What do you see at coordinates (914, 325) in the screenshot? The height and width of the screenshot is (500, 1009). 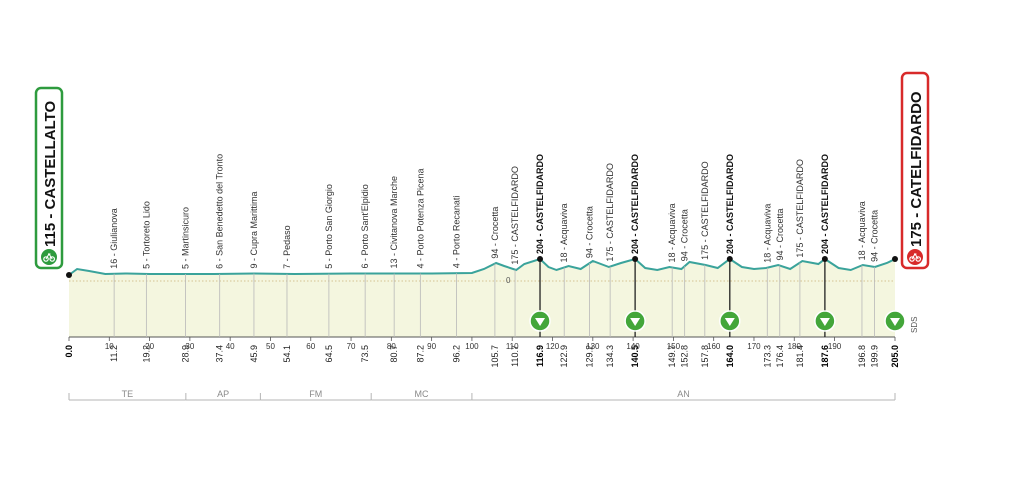 I see `sds-label: SDS` at bounding box center [914, 325].